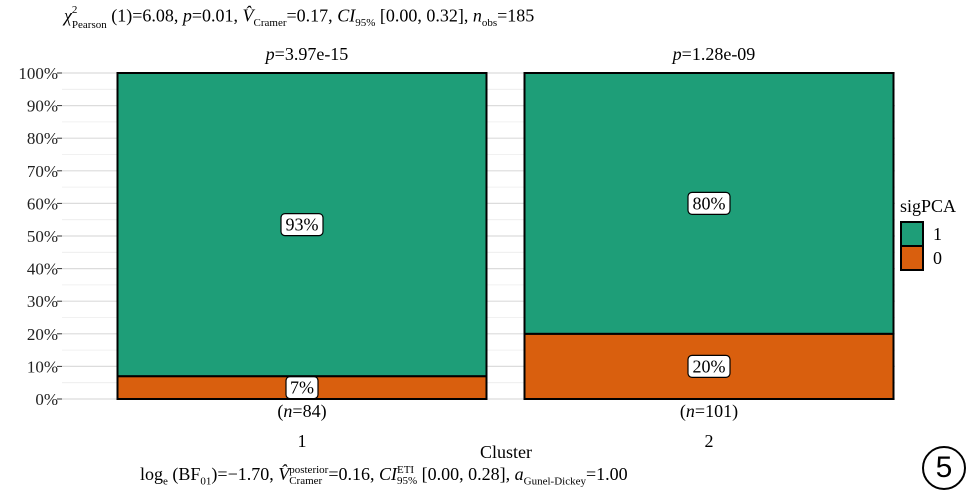 This screenshot has height=494, width=972. Describe the element at coordinates (506, 452) in the screenshot. I see `x-axis-label: Cluster` at that location.